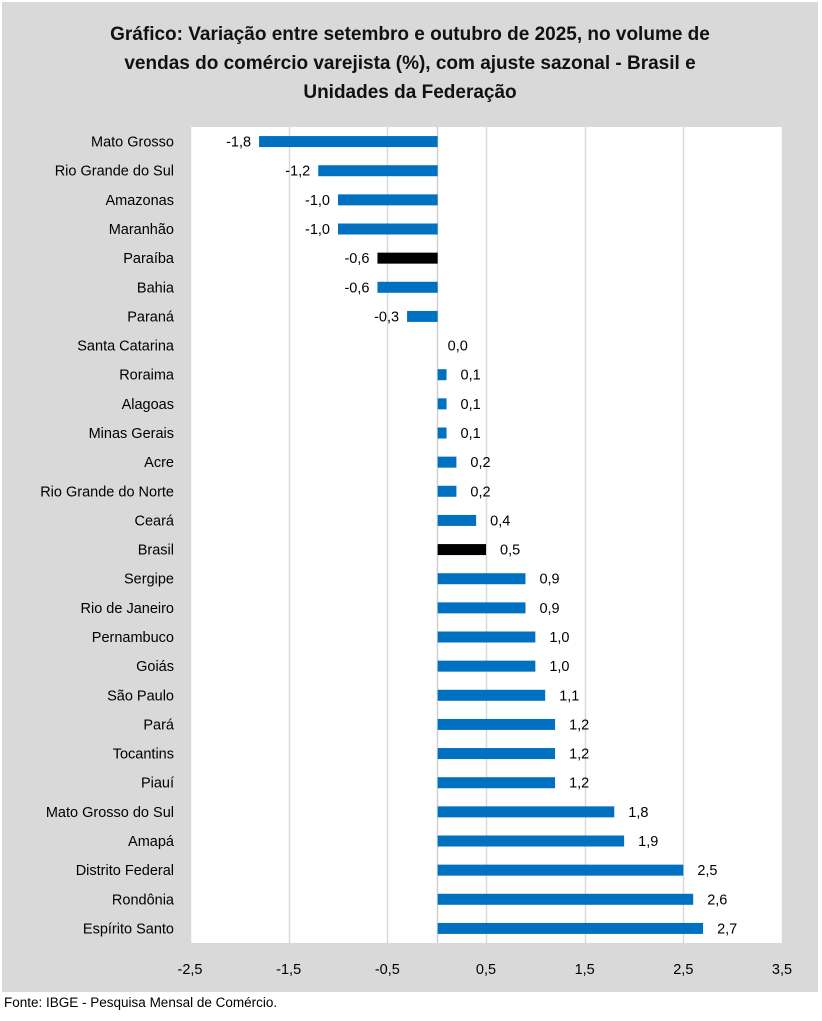 The height and width of the screenshot is (1021, 822). I want to click on category-label: Piauí, so click(157, 784).